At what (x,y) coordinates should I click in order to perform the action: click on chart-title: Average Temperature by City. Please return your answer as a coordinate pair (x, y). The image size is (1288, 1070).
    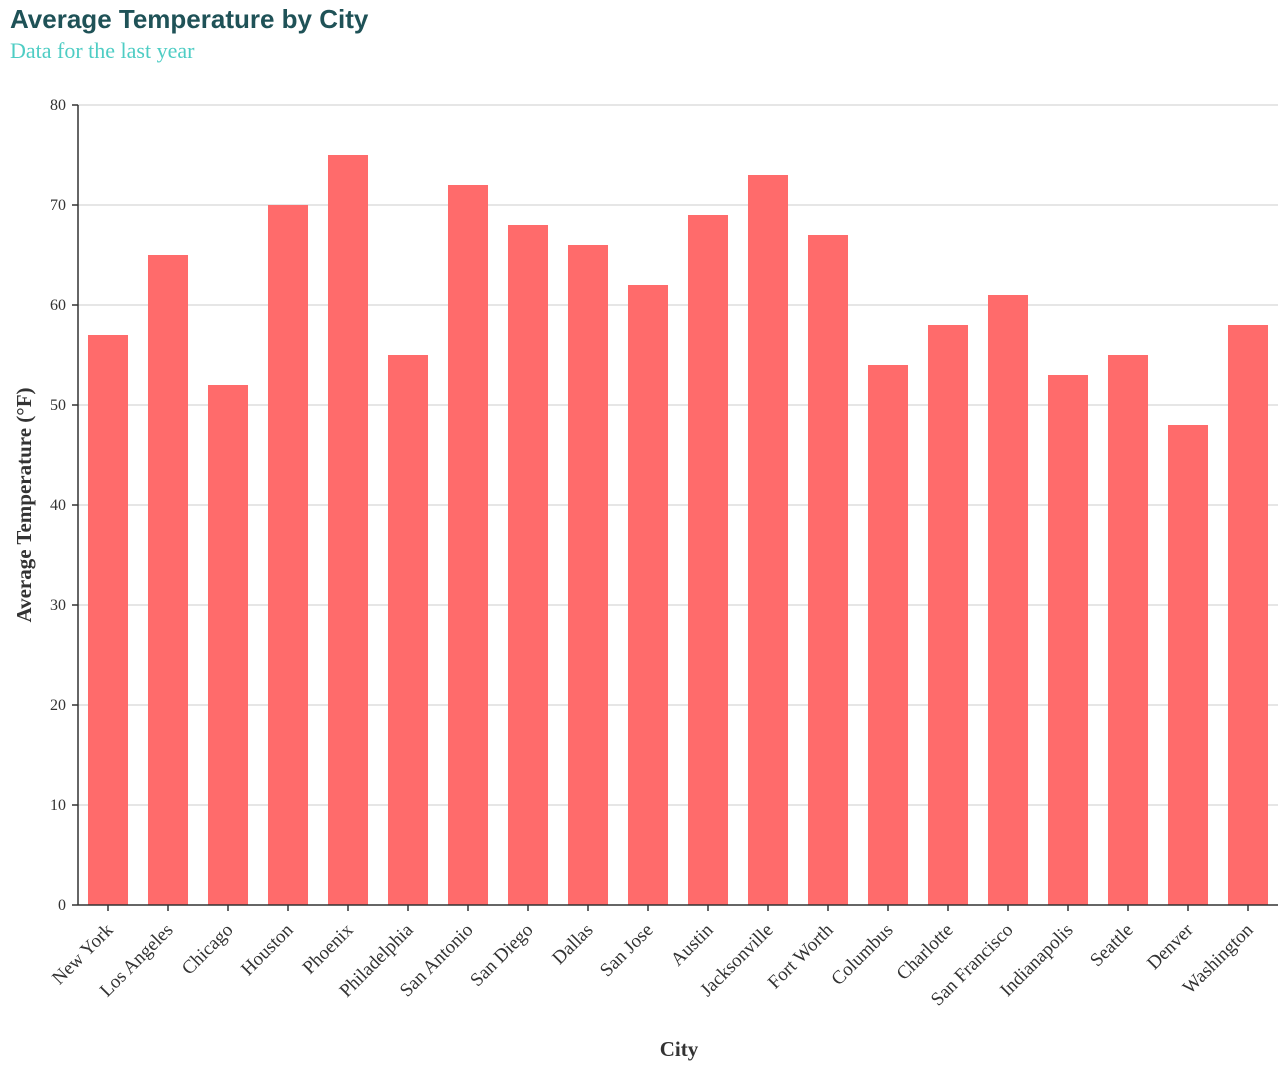
    Looking at the image, I should click on (189, 19).